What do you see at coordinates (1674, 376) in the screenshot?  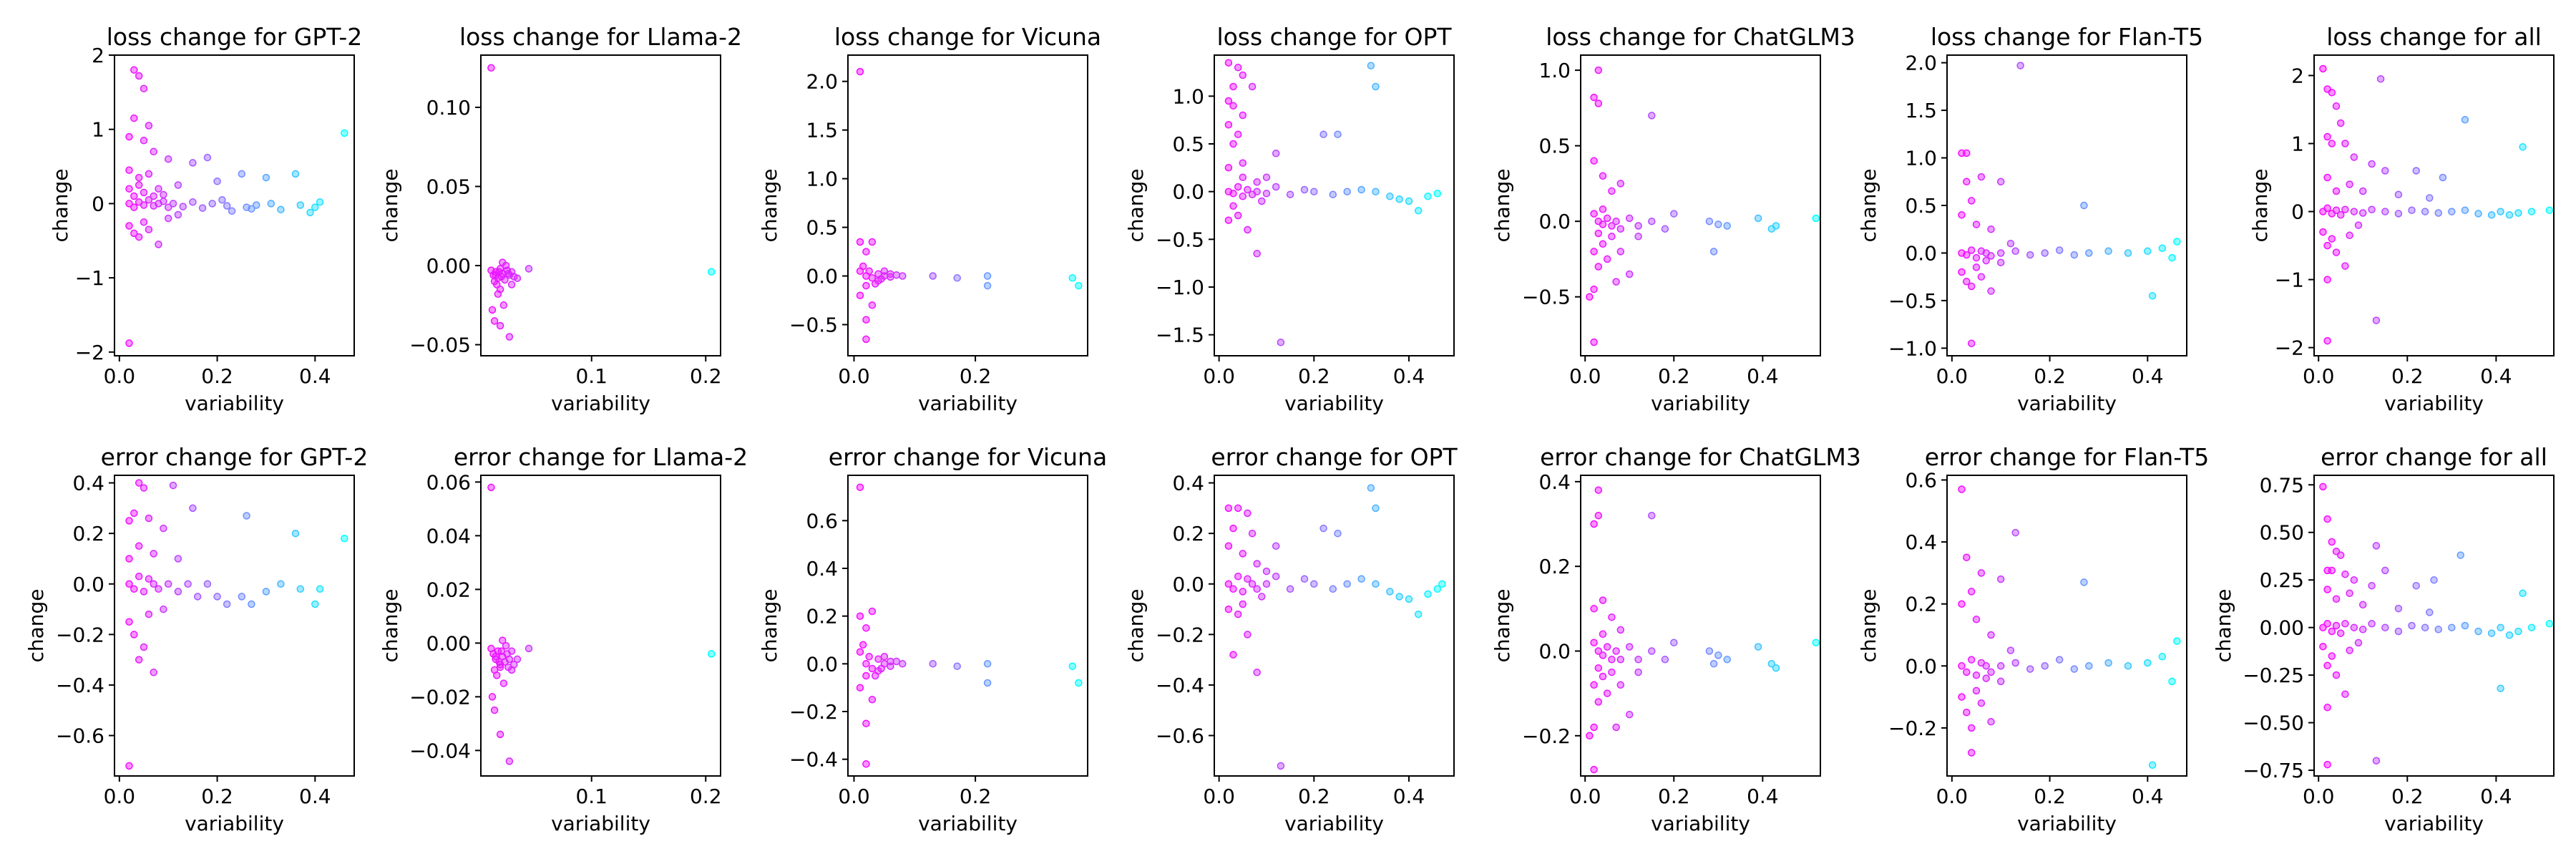 I see `x-tick-label: 0.2` at bounding box center [1674, 376].